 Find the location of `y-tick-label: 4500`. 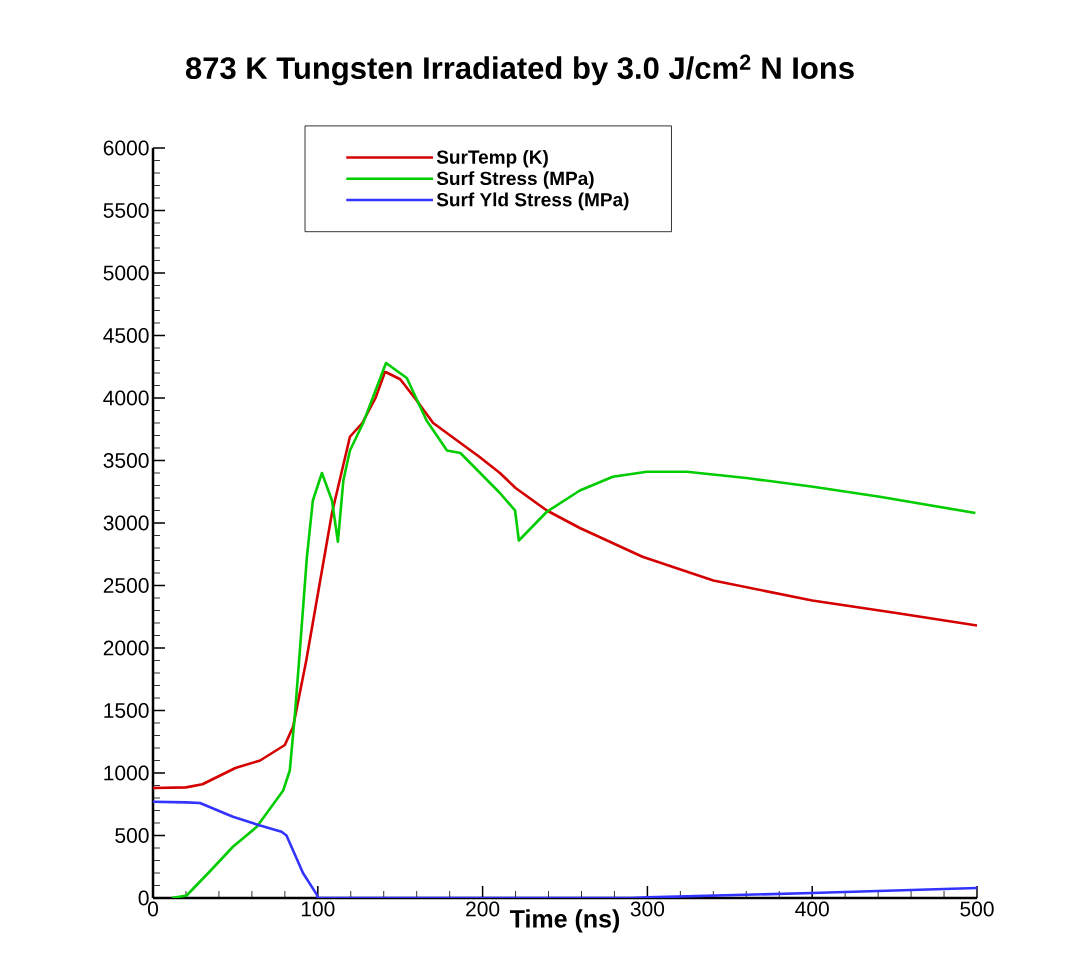

y-tick-label: 4500 is located at coordinates (126, 335).